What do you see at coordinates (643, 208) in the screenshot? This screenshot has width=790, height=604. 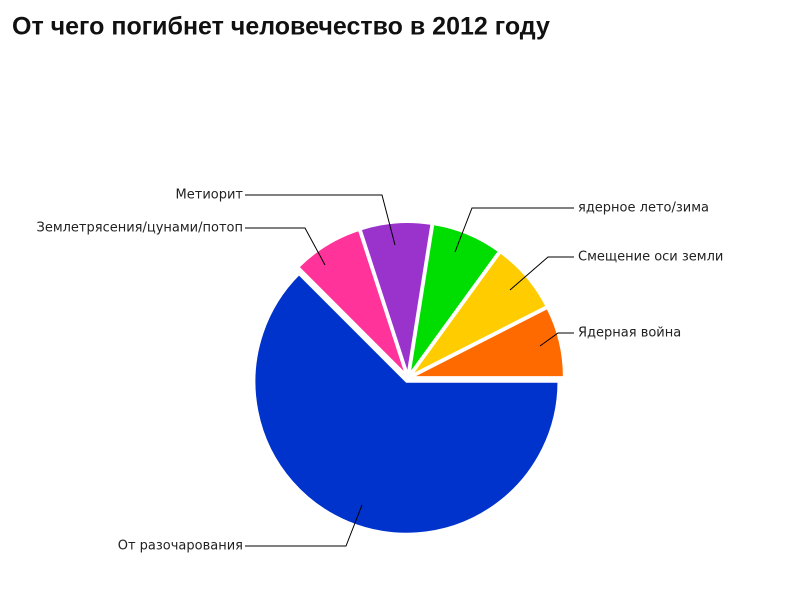 I see `slice-label: ядерное лето/зима` at bounding box center [643, 208].